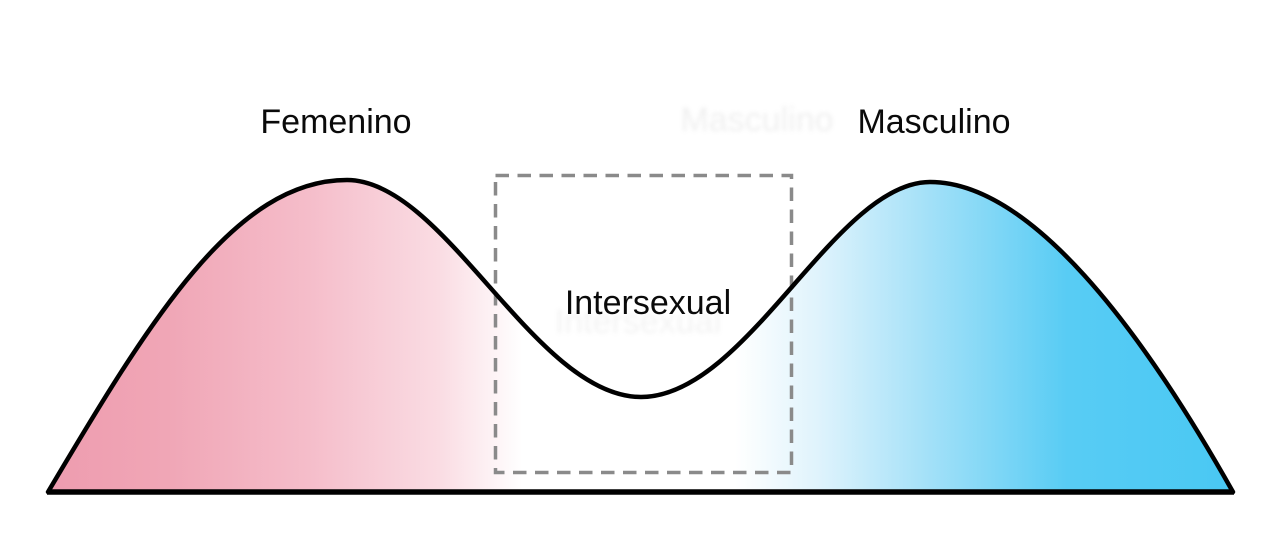  What do you see at coordinates (756, 120) in the screenshot?
I see `ghost-masculino-text: Masculino` at bounding box center [756, 120].